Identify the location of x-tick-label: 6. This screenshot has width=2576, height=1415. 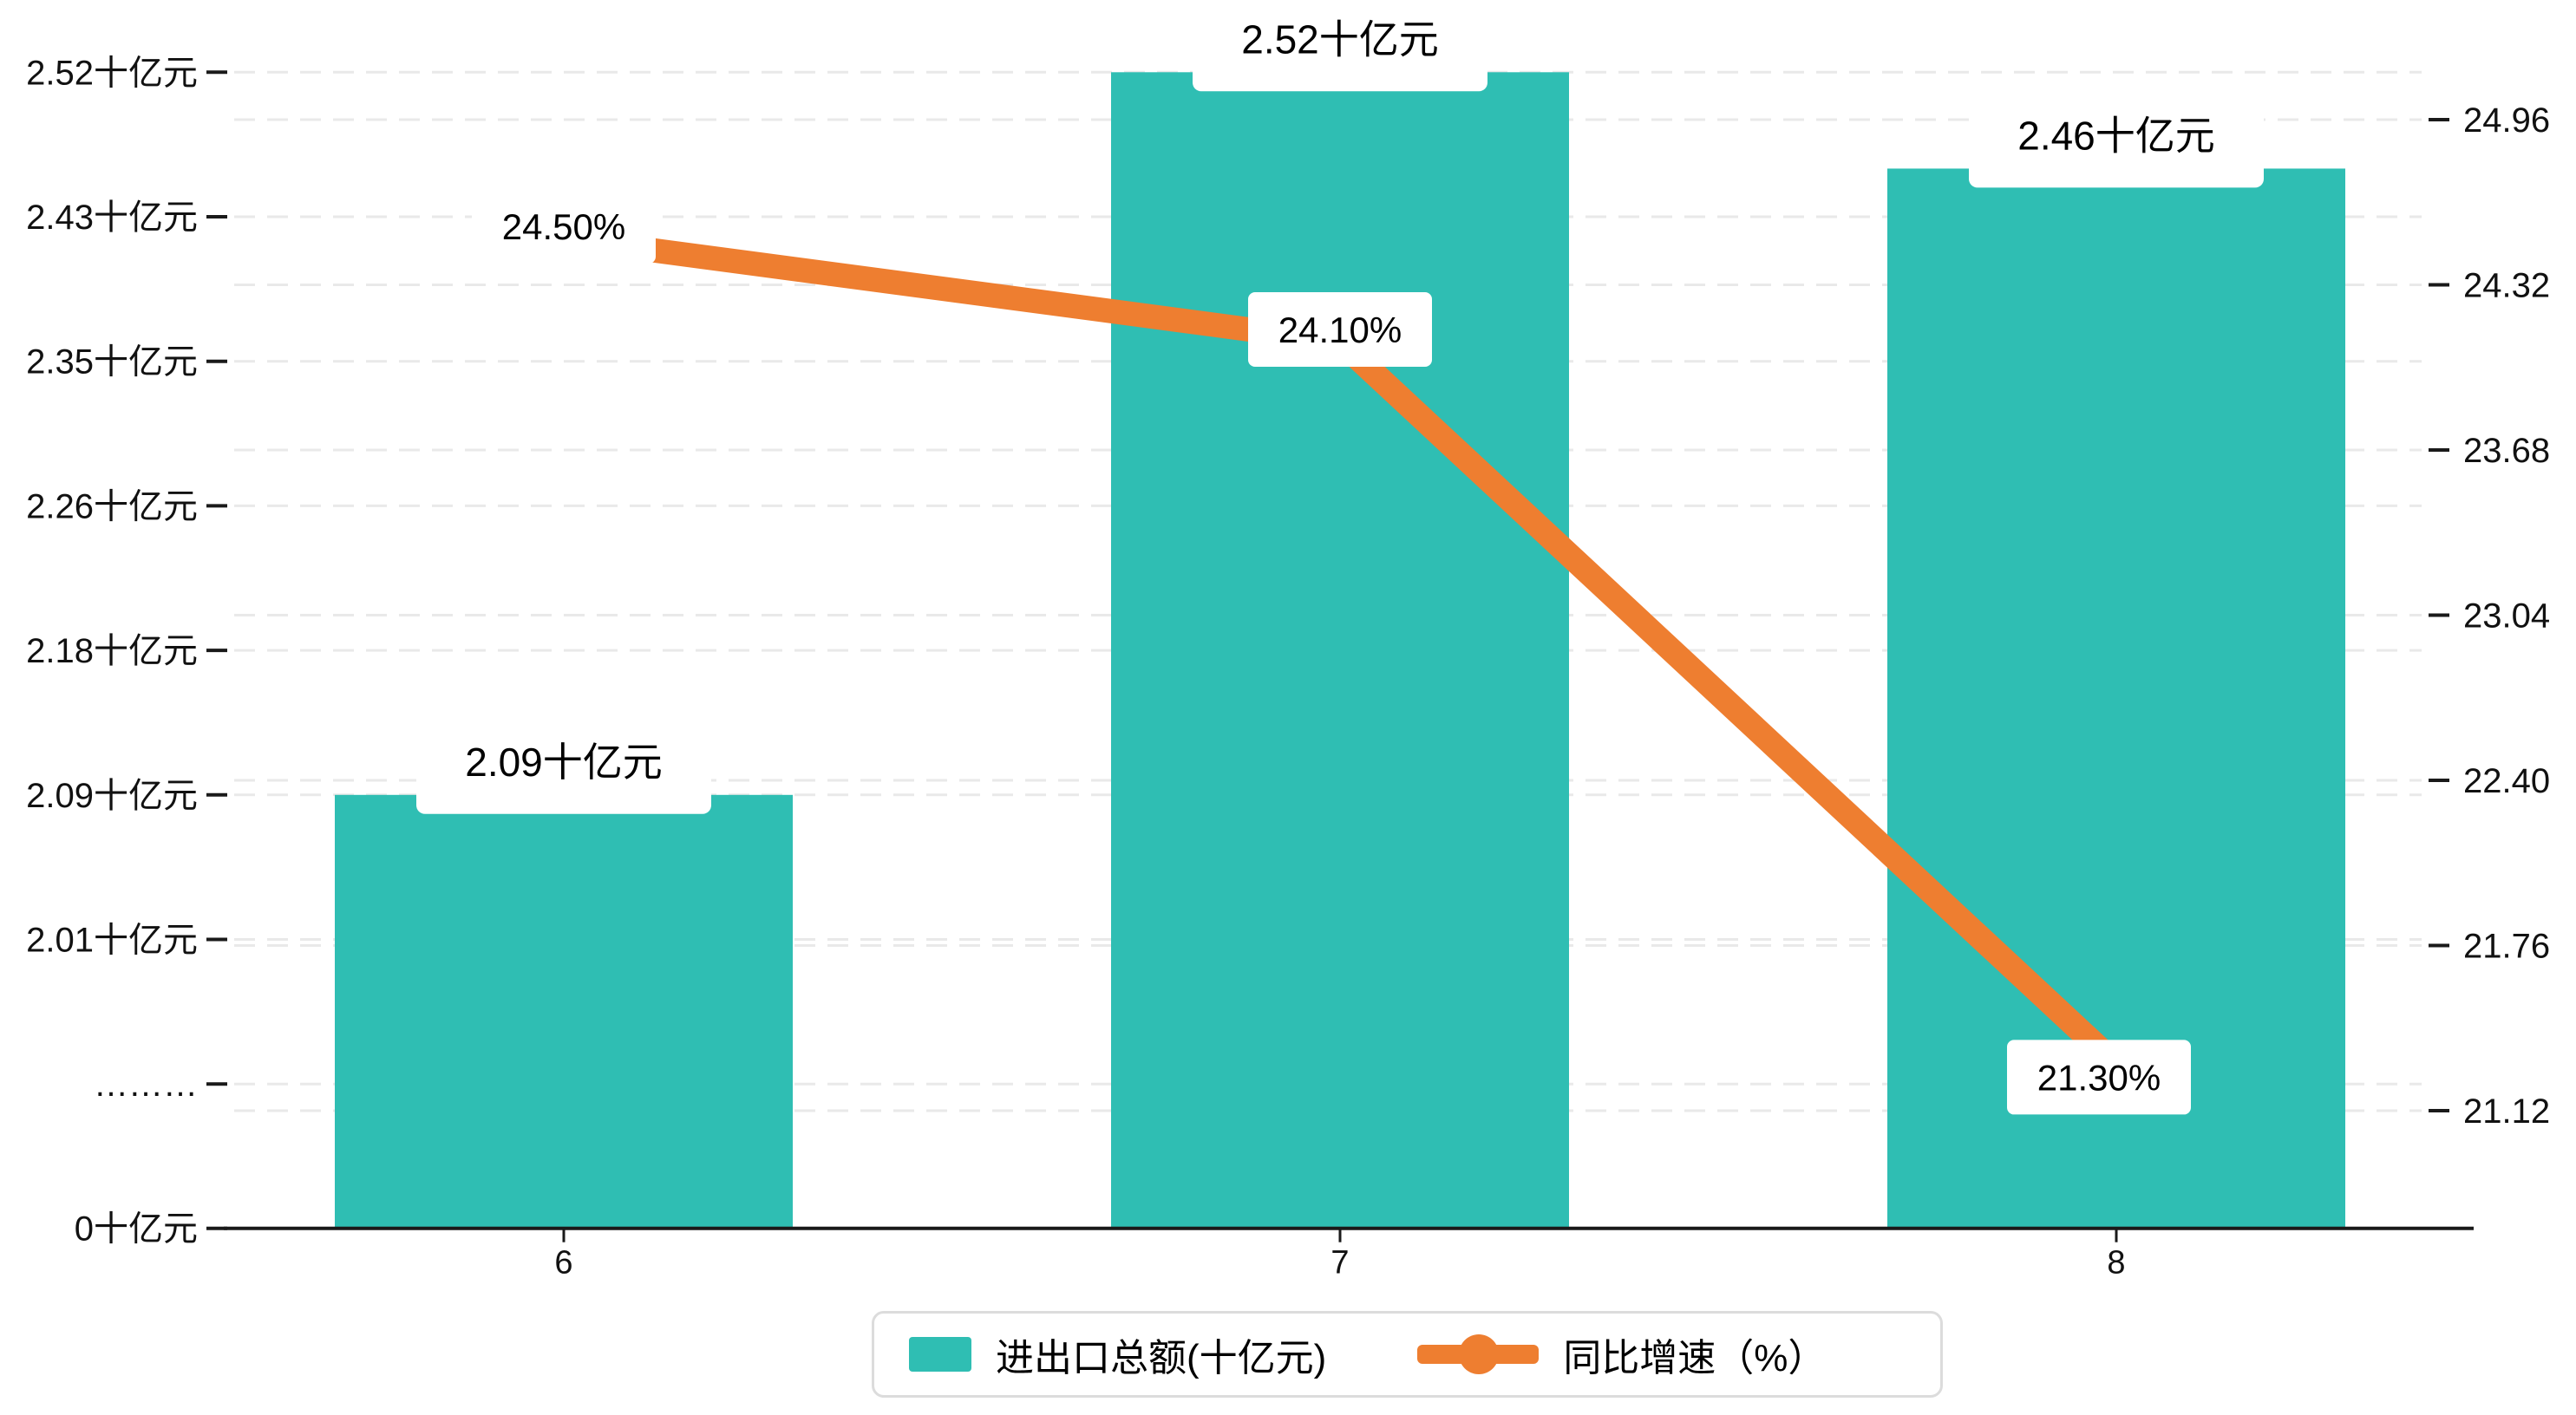
(563, 1263).